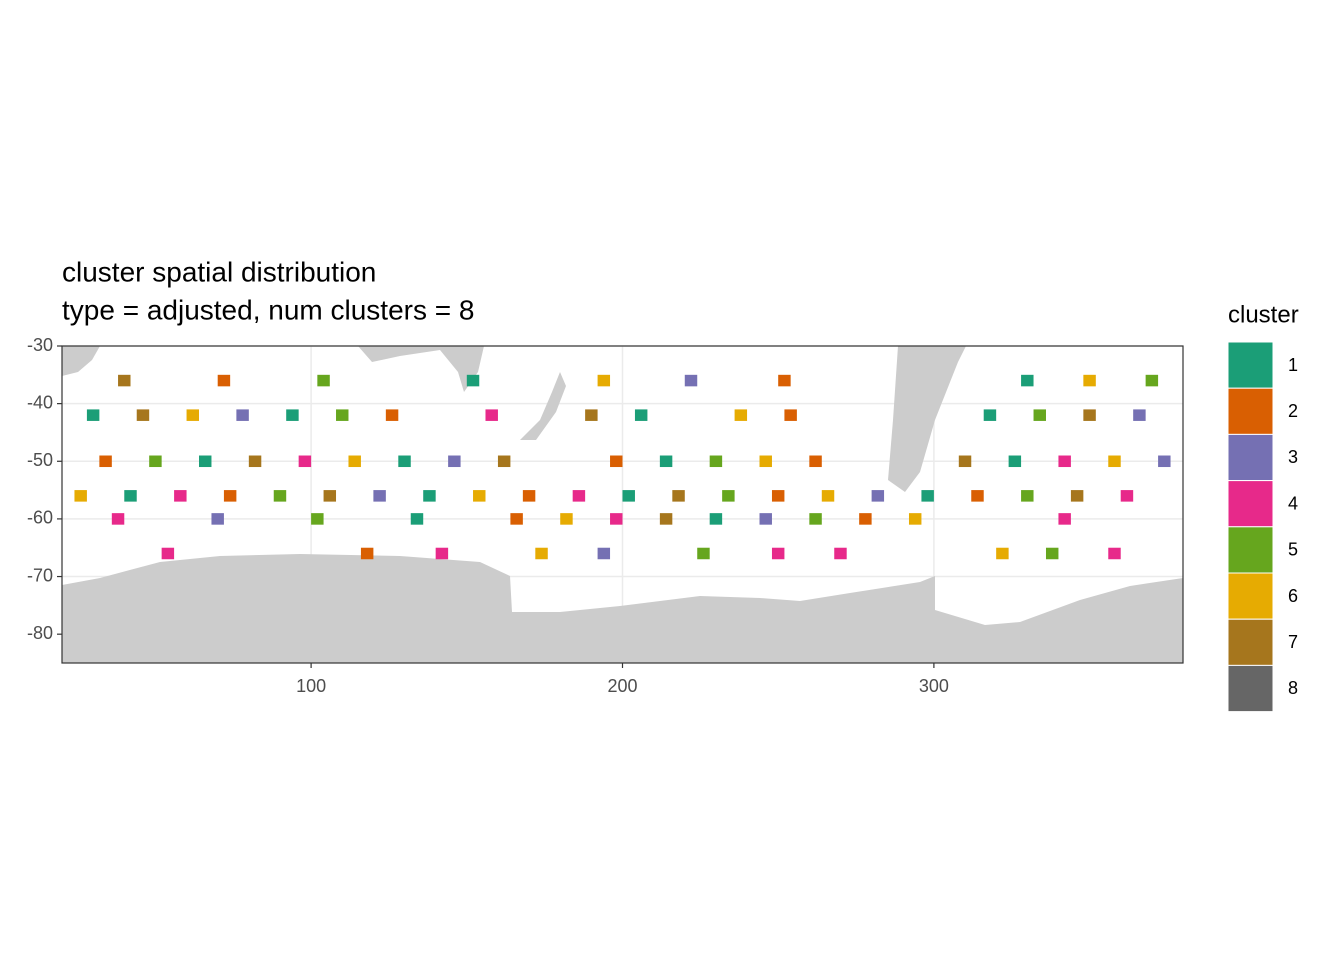 This screenshot has width=1344, height=965. What do you see at coordinates (1293, 642) in the screenshot?
I see `legend-label: 7` at bounding box center [1293, 642].